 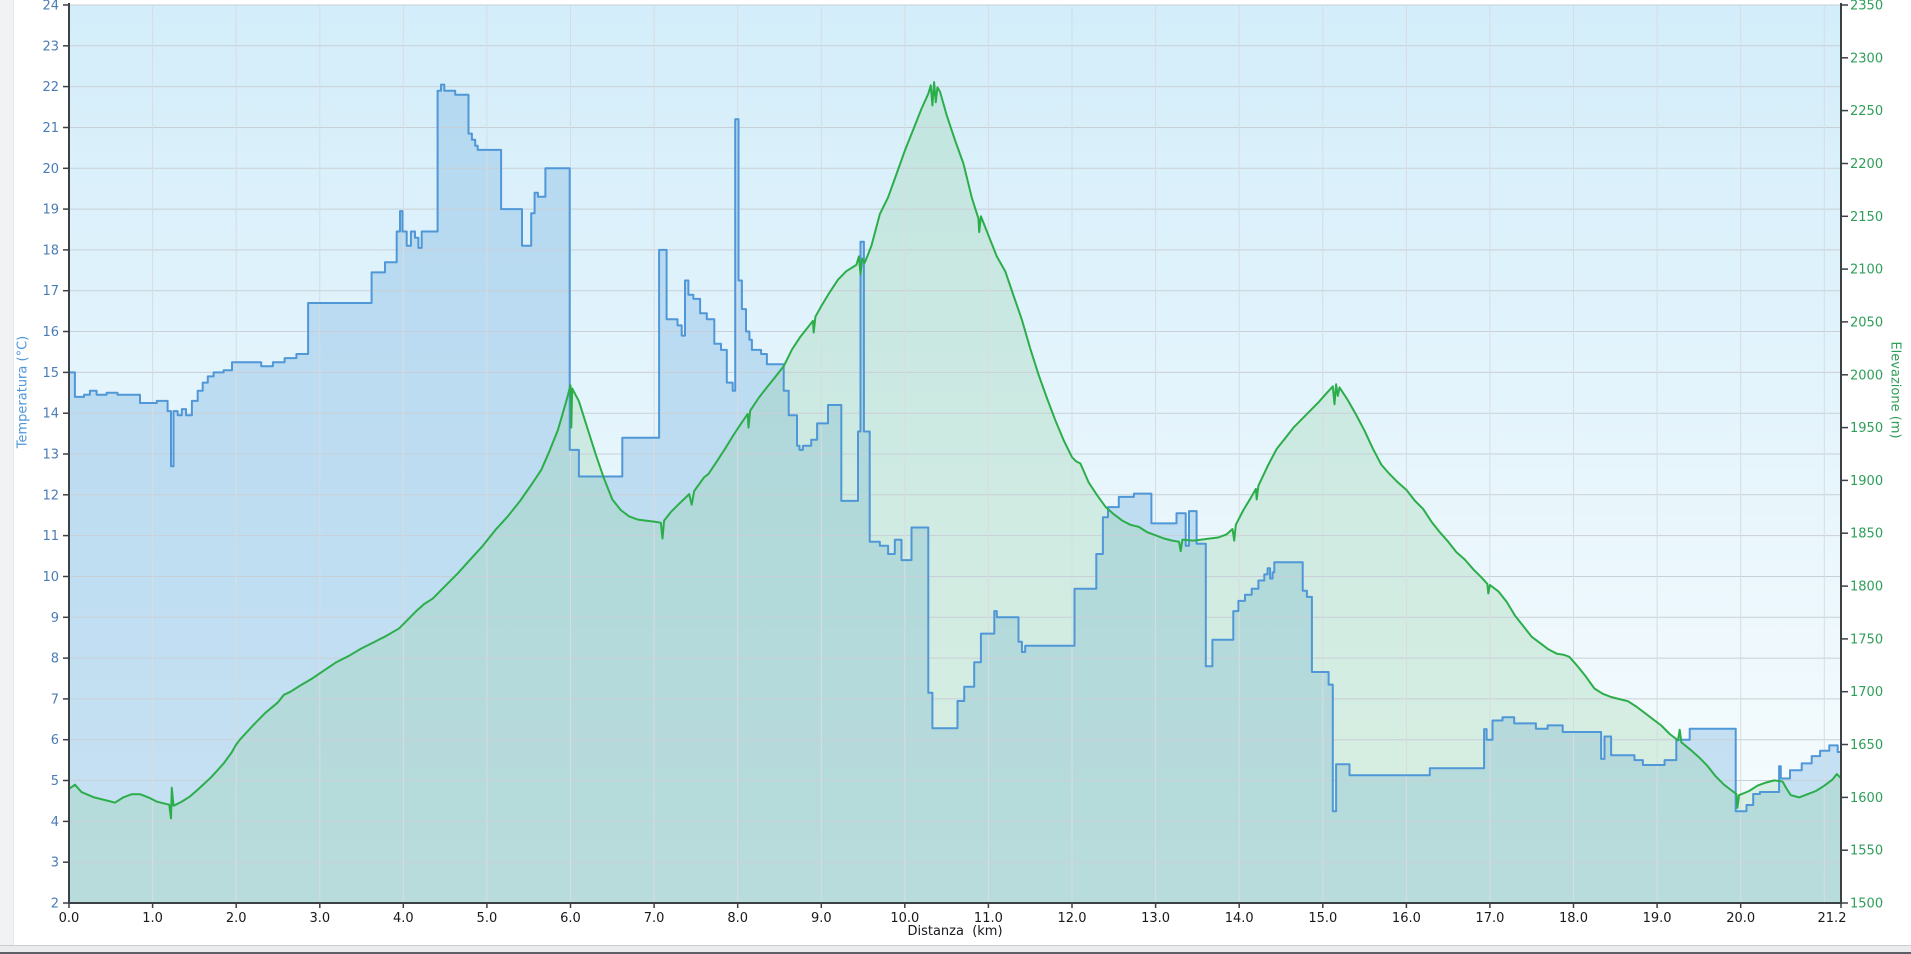 I want to click on right-tick-label: 1800, so click(x=1866, y=587).